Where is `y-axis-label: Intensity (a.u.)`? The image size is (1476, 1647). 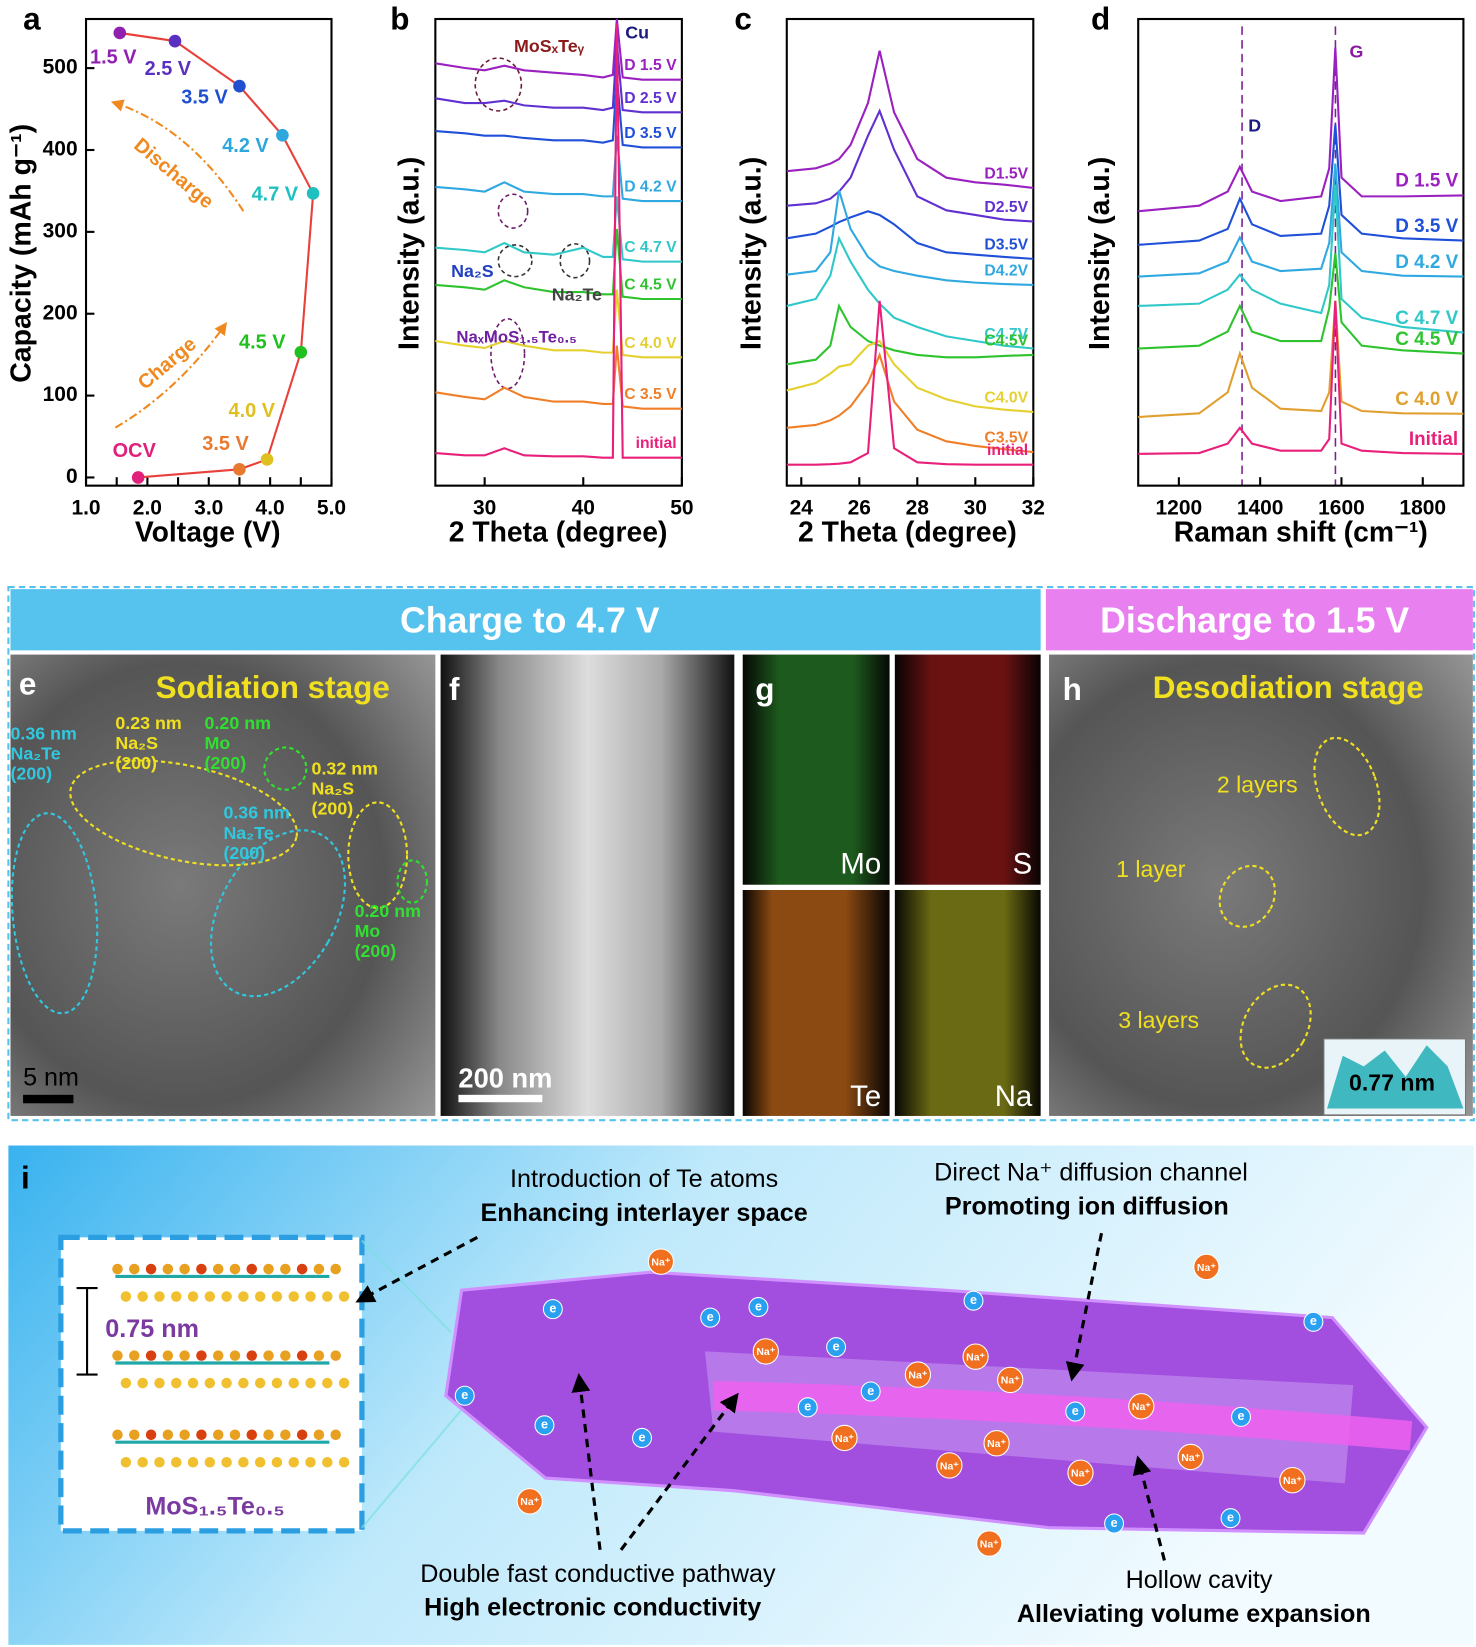
y-axis-label: Intensity (a.u.) is located at coordinates (752, 253).